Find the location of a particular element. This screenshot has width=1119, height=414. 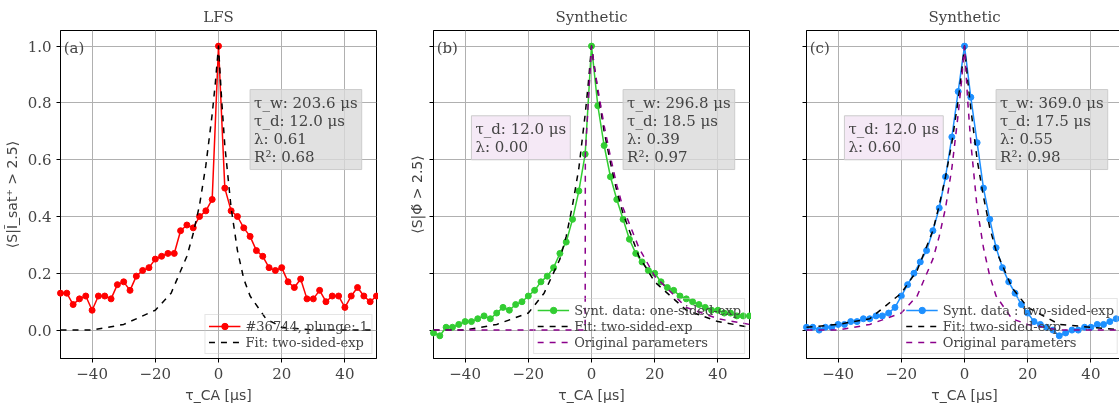

y-tick-label: 0.2 is located at coordinates (39, 273).